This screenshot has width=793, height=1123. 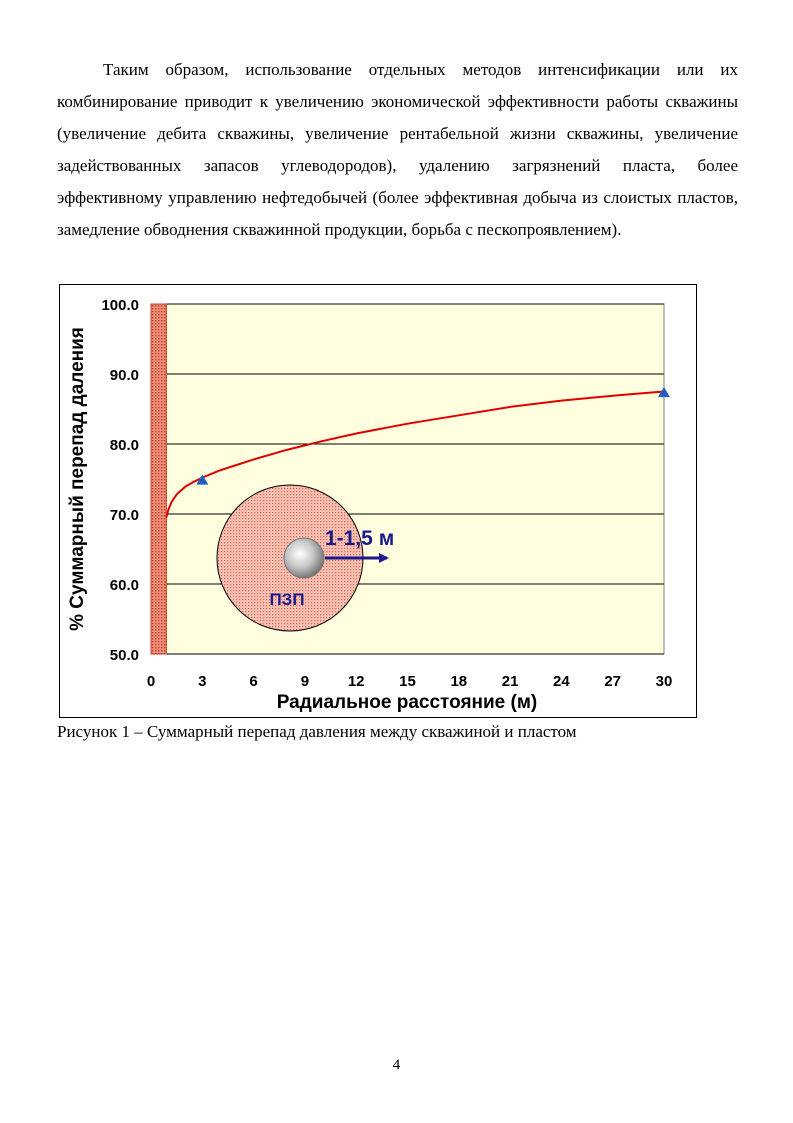 What do you see at coordinates (612, 681) in the screenshot?
I see `x-tick-label: 27` at bounding box center [612, 681].